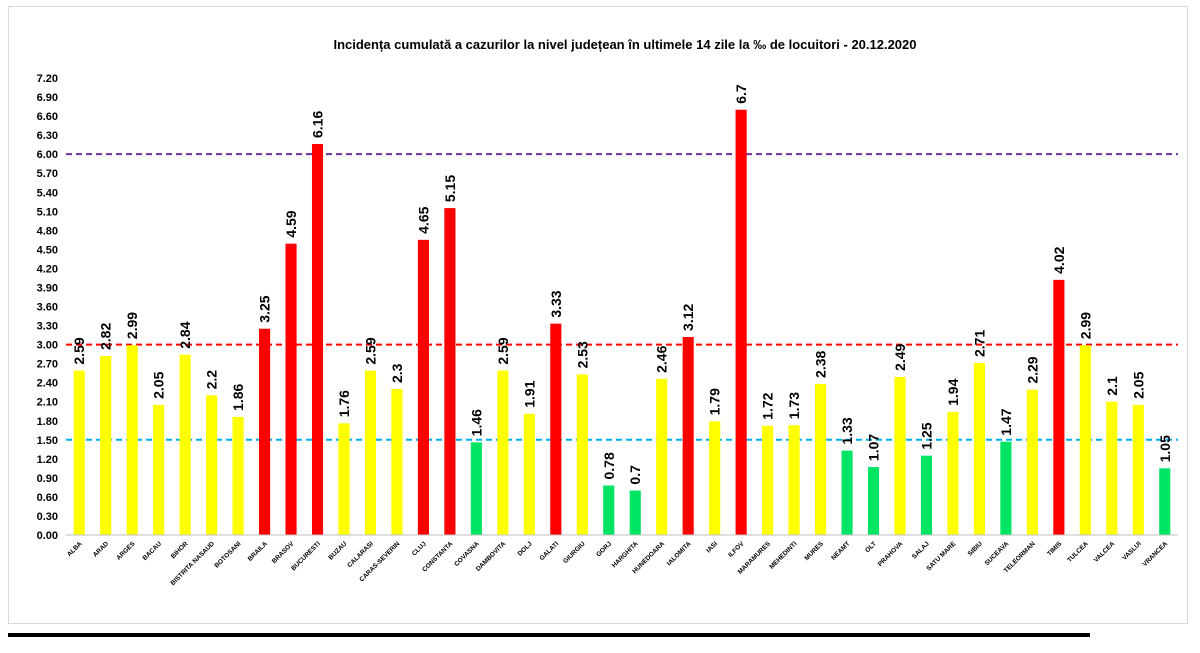 This screenshot has height=653, width=1200. What do you see at coordinates (926, 435) in the screenshot?
I see `value-label: 1.25` at bounding box center [926, 435].